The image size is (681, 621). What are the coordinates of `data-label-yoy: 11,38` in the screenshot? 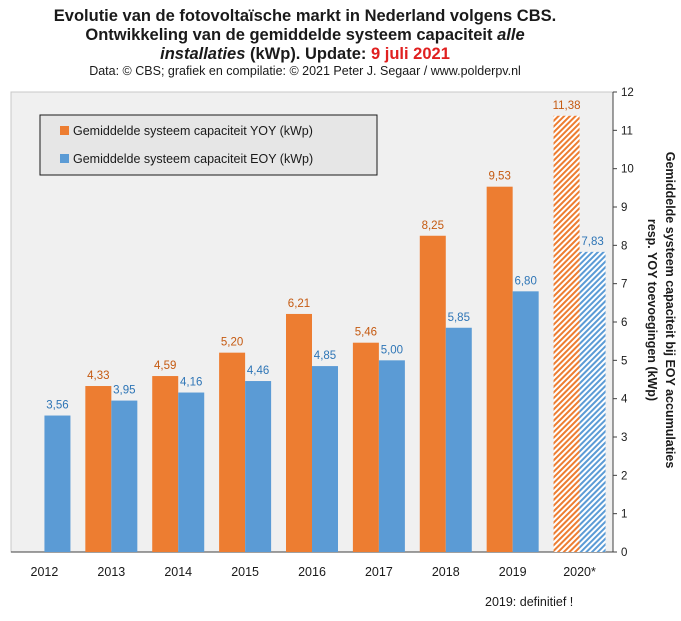 It's located at (567, 106).